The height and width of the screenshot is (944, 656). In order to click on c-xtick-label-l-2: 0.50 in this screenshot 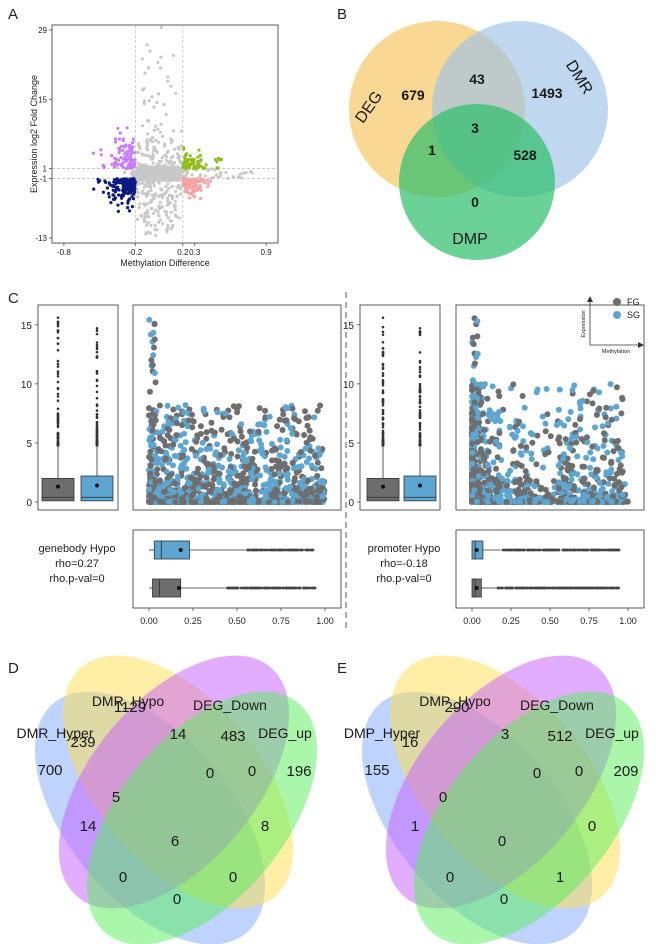, I will do `click(237, 621)`.